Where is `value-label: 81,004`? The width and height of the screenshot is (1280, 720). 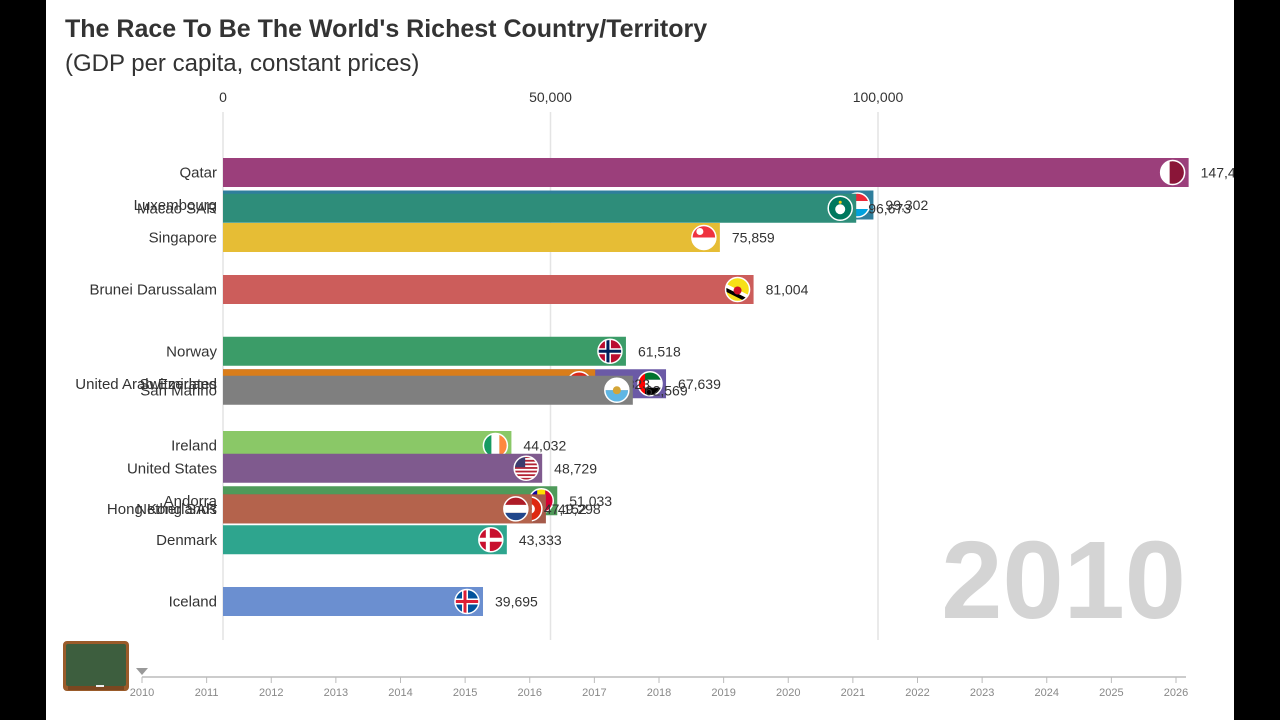 value-label: 81,004 is located at coordinates (787, 290).